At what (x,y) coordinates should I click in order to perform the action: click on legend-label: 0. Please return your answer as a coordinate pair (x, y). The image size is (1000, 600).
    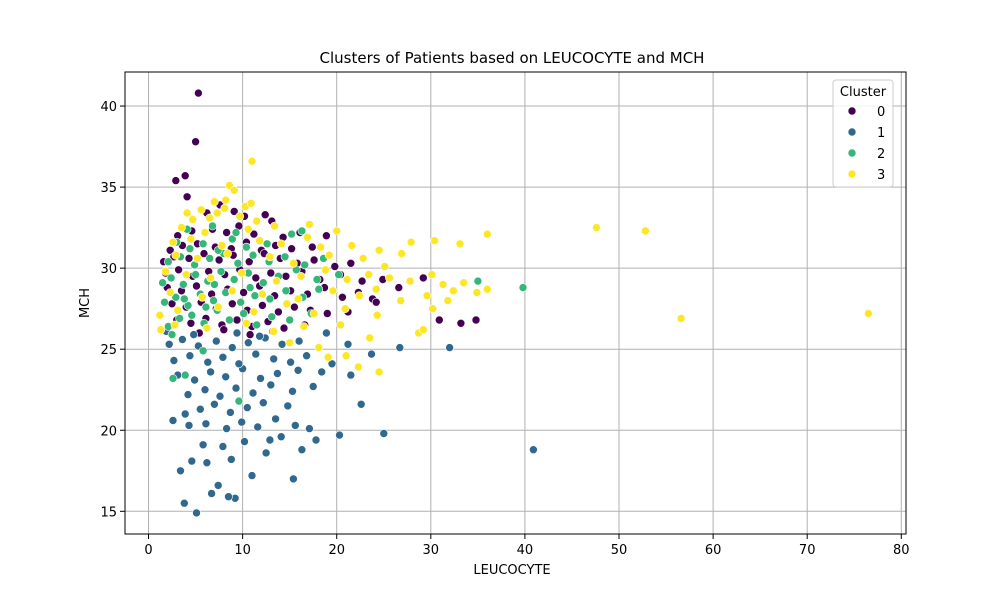
    Looking at the image, I should click on (881, 112).